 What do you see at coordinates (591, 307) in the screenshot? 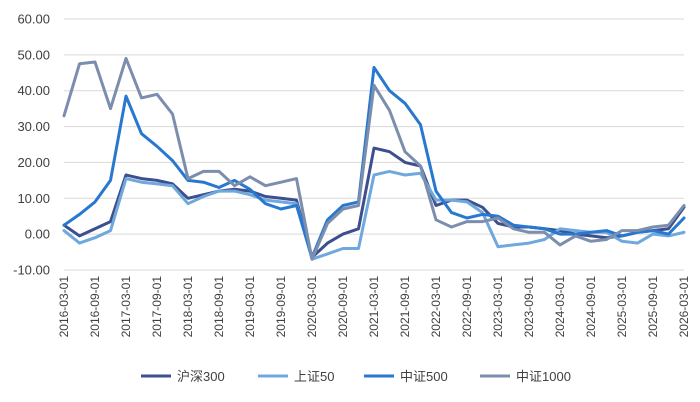
I see `x-tick-label: 2024-09-01` at bounding box center [591, 307].